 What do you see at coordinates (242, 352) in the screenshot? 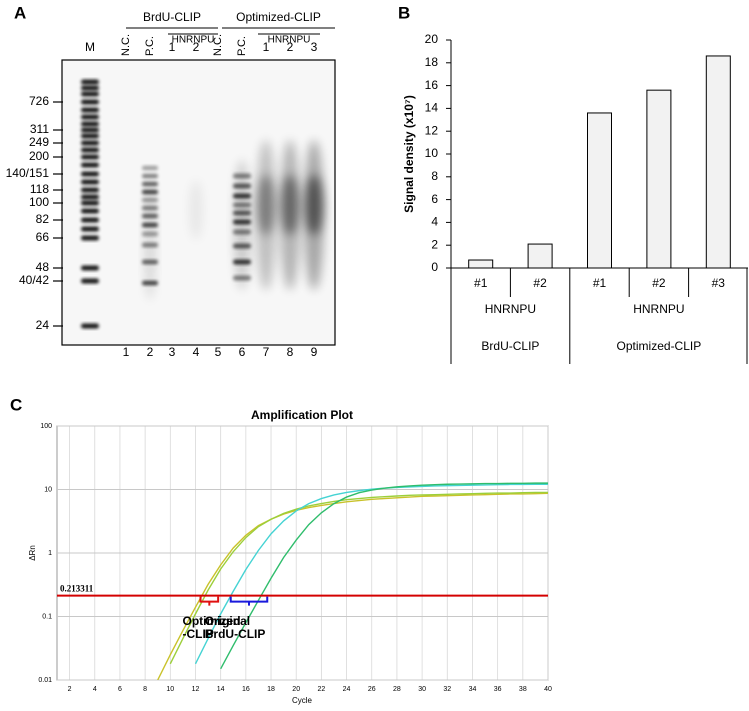
I see `lane-number: 6` at bounding box center [242, 352].